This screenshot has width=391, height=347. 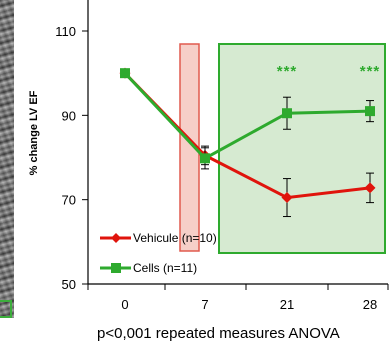 What do you see at coordinates (6, 309) in the screenshot?
I see `photo-frame-edge` at bounding box center [6, 309].